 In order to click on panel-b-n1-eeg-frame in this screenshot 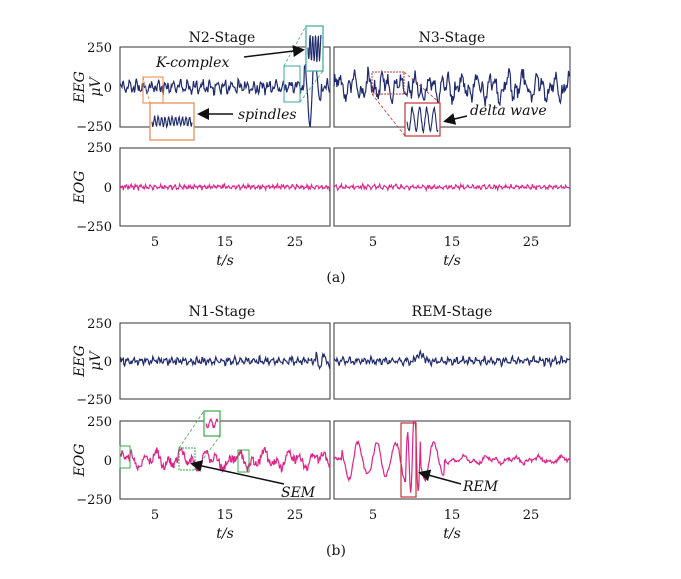, I will do `click(225, 361)`.